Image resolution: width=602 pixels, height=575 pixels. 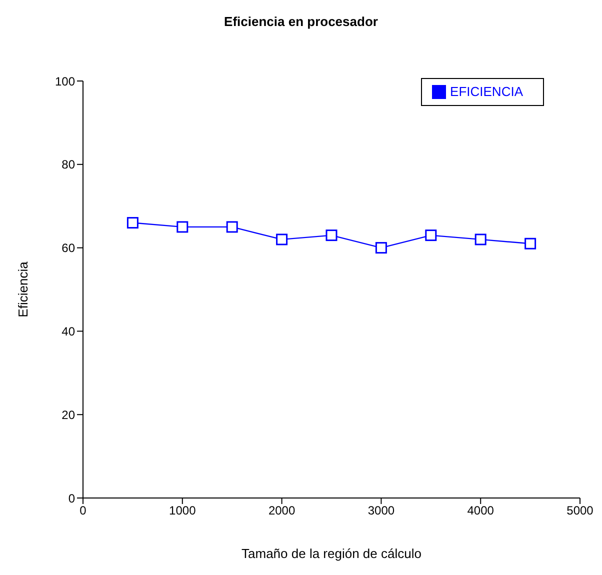 I want to click on y-tick-label: 60, so click(x=69, y=248).